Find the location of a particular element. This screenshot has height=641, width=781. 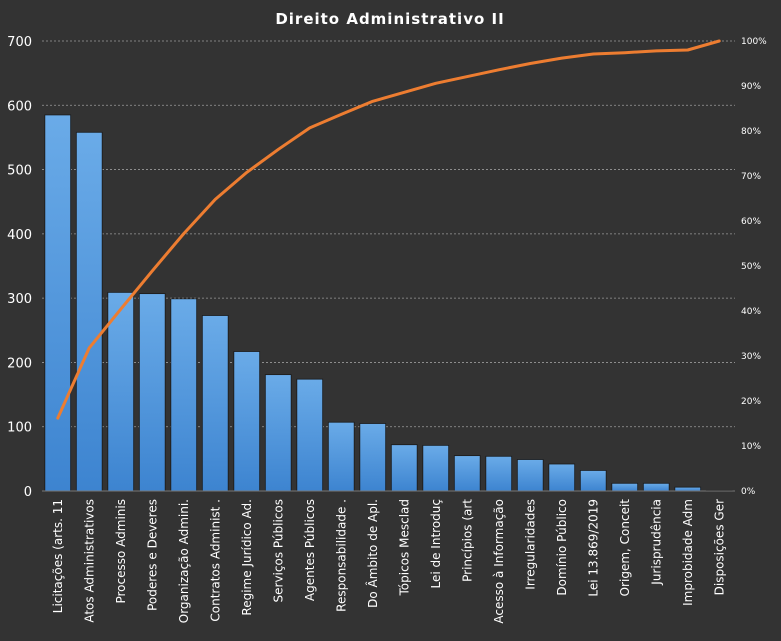

y-tick-label: 700 is located at coordinates (19, 42).